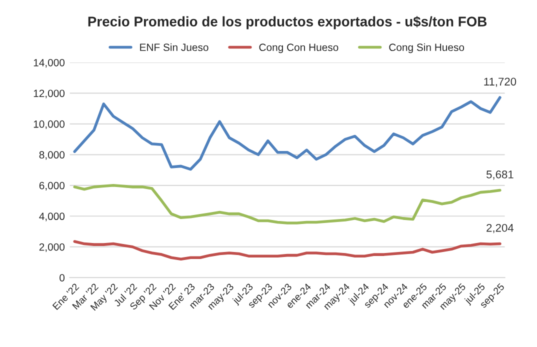 Image resolution: width=537 pixels, height=347 pixels. Describe the element at coordinates (174, 47) in the screenshot. I see `legend-label: ENF Sin Jueso` at that location.